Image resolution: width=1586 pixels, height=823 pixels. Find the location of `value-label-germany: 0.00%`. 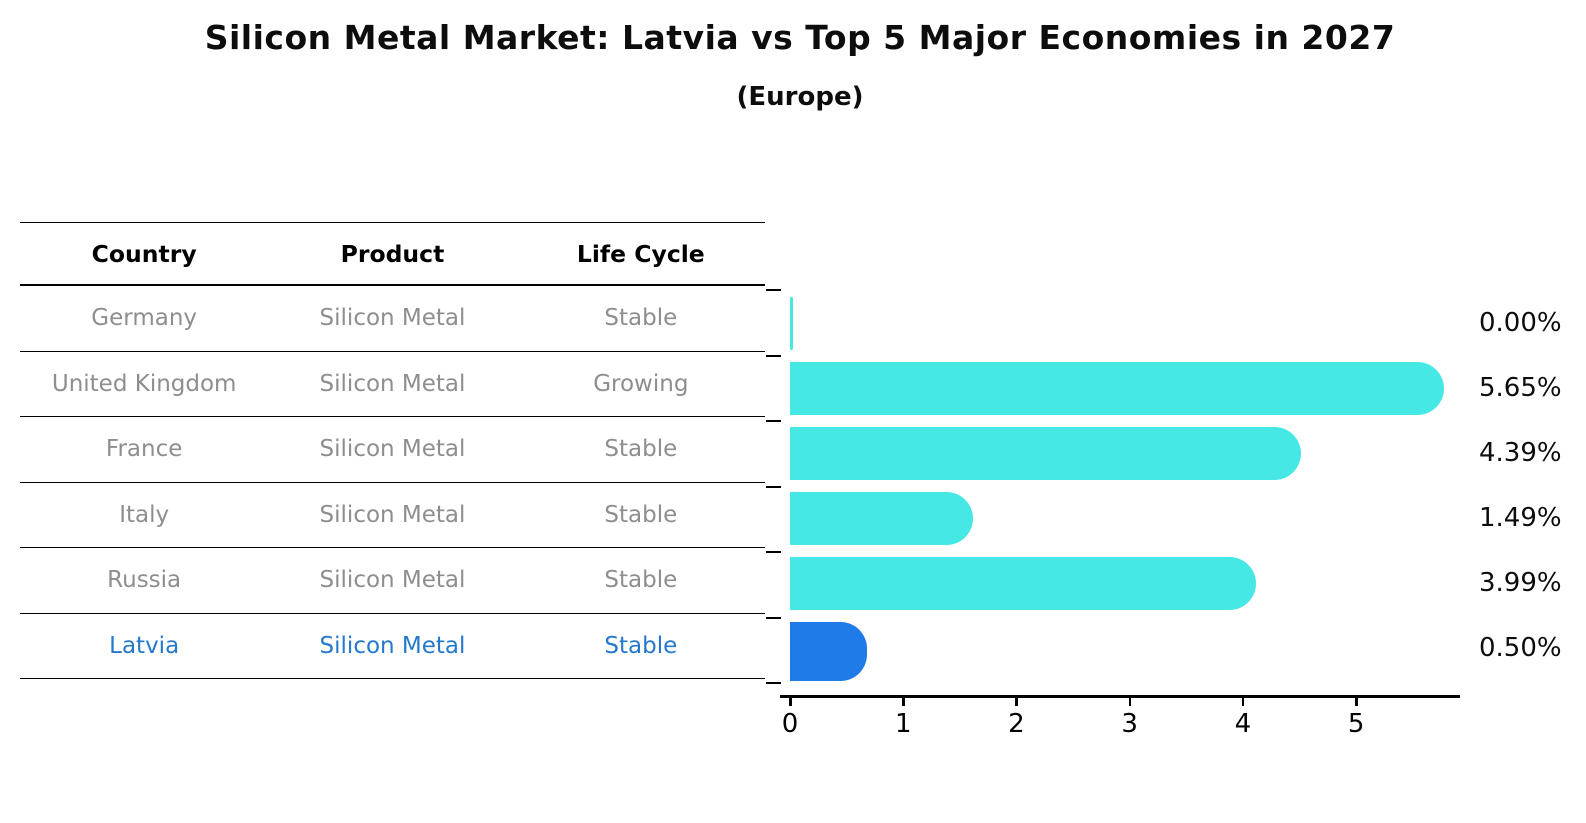

value-label-germany: 0.00% is located at coordinates (1520, 322).